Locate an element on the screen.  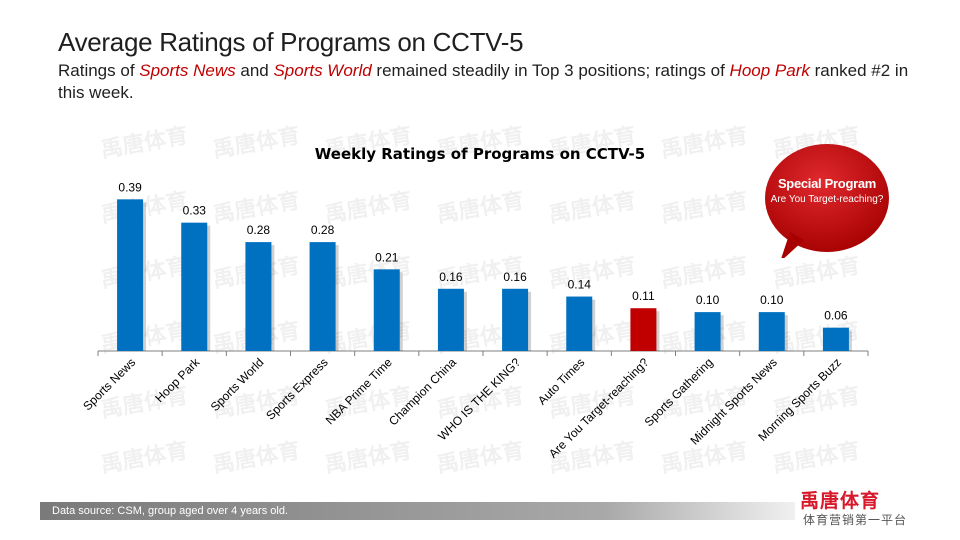
bar-value-label: 0.21 is located at coordinates (387, 257).